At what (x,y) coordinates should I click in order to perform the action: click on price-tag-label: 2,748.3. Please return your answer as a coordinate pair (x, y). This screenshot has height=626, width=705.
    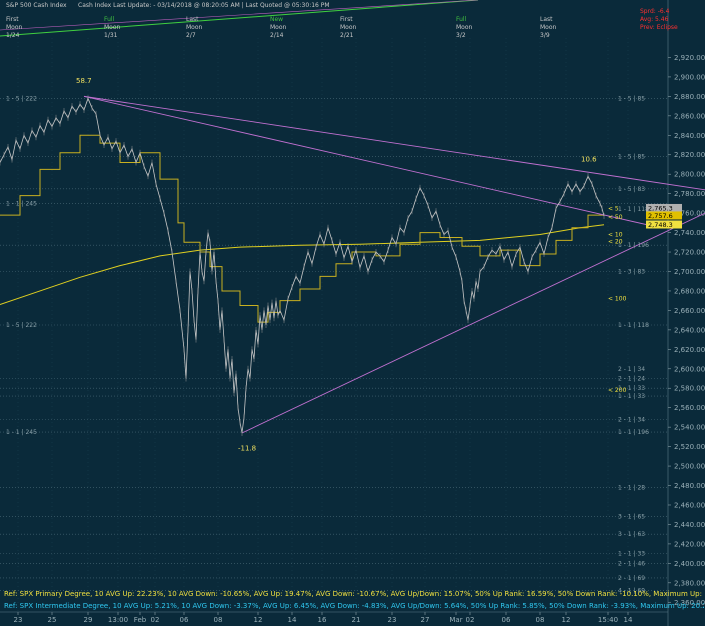
    Looking at the image, I should click on (660, 225).